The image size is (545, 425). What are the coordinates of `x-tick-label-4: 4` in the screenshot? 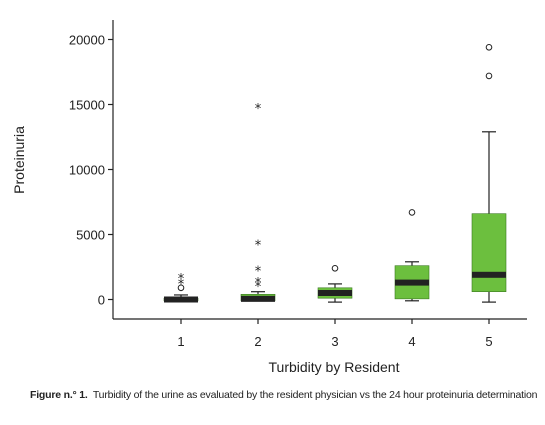 It's located at (411, 341).